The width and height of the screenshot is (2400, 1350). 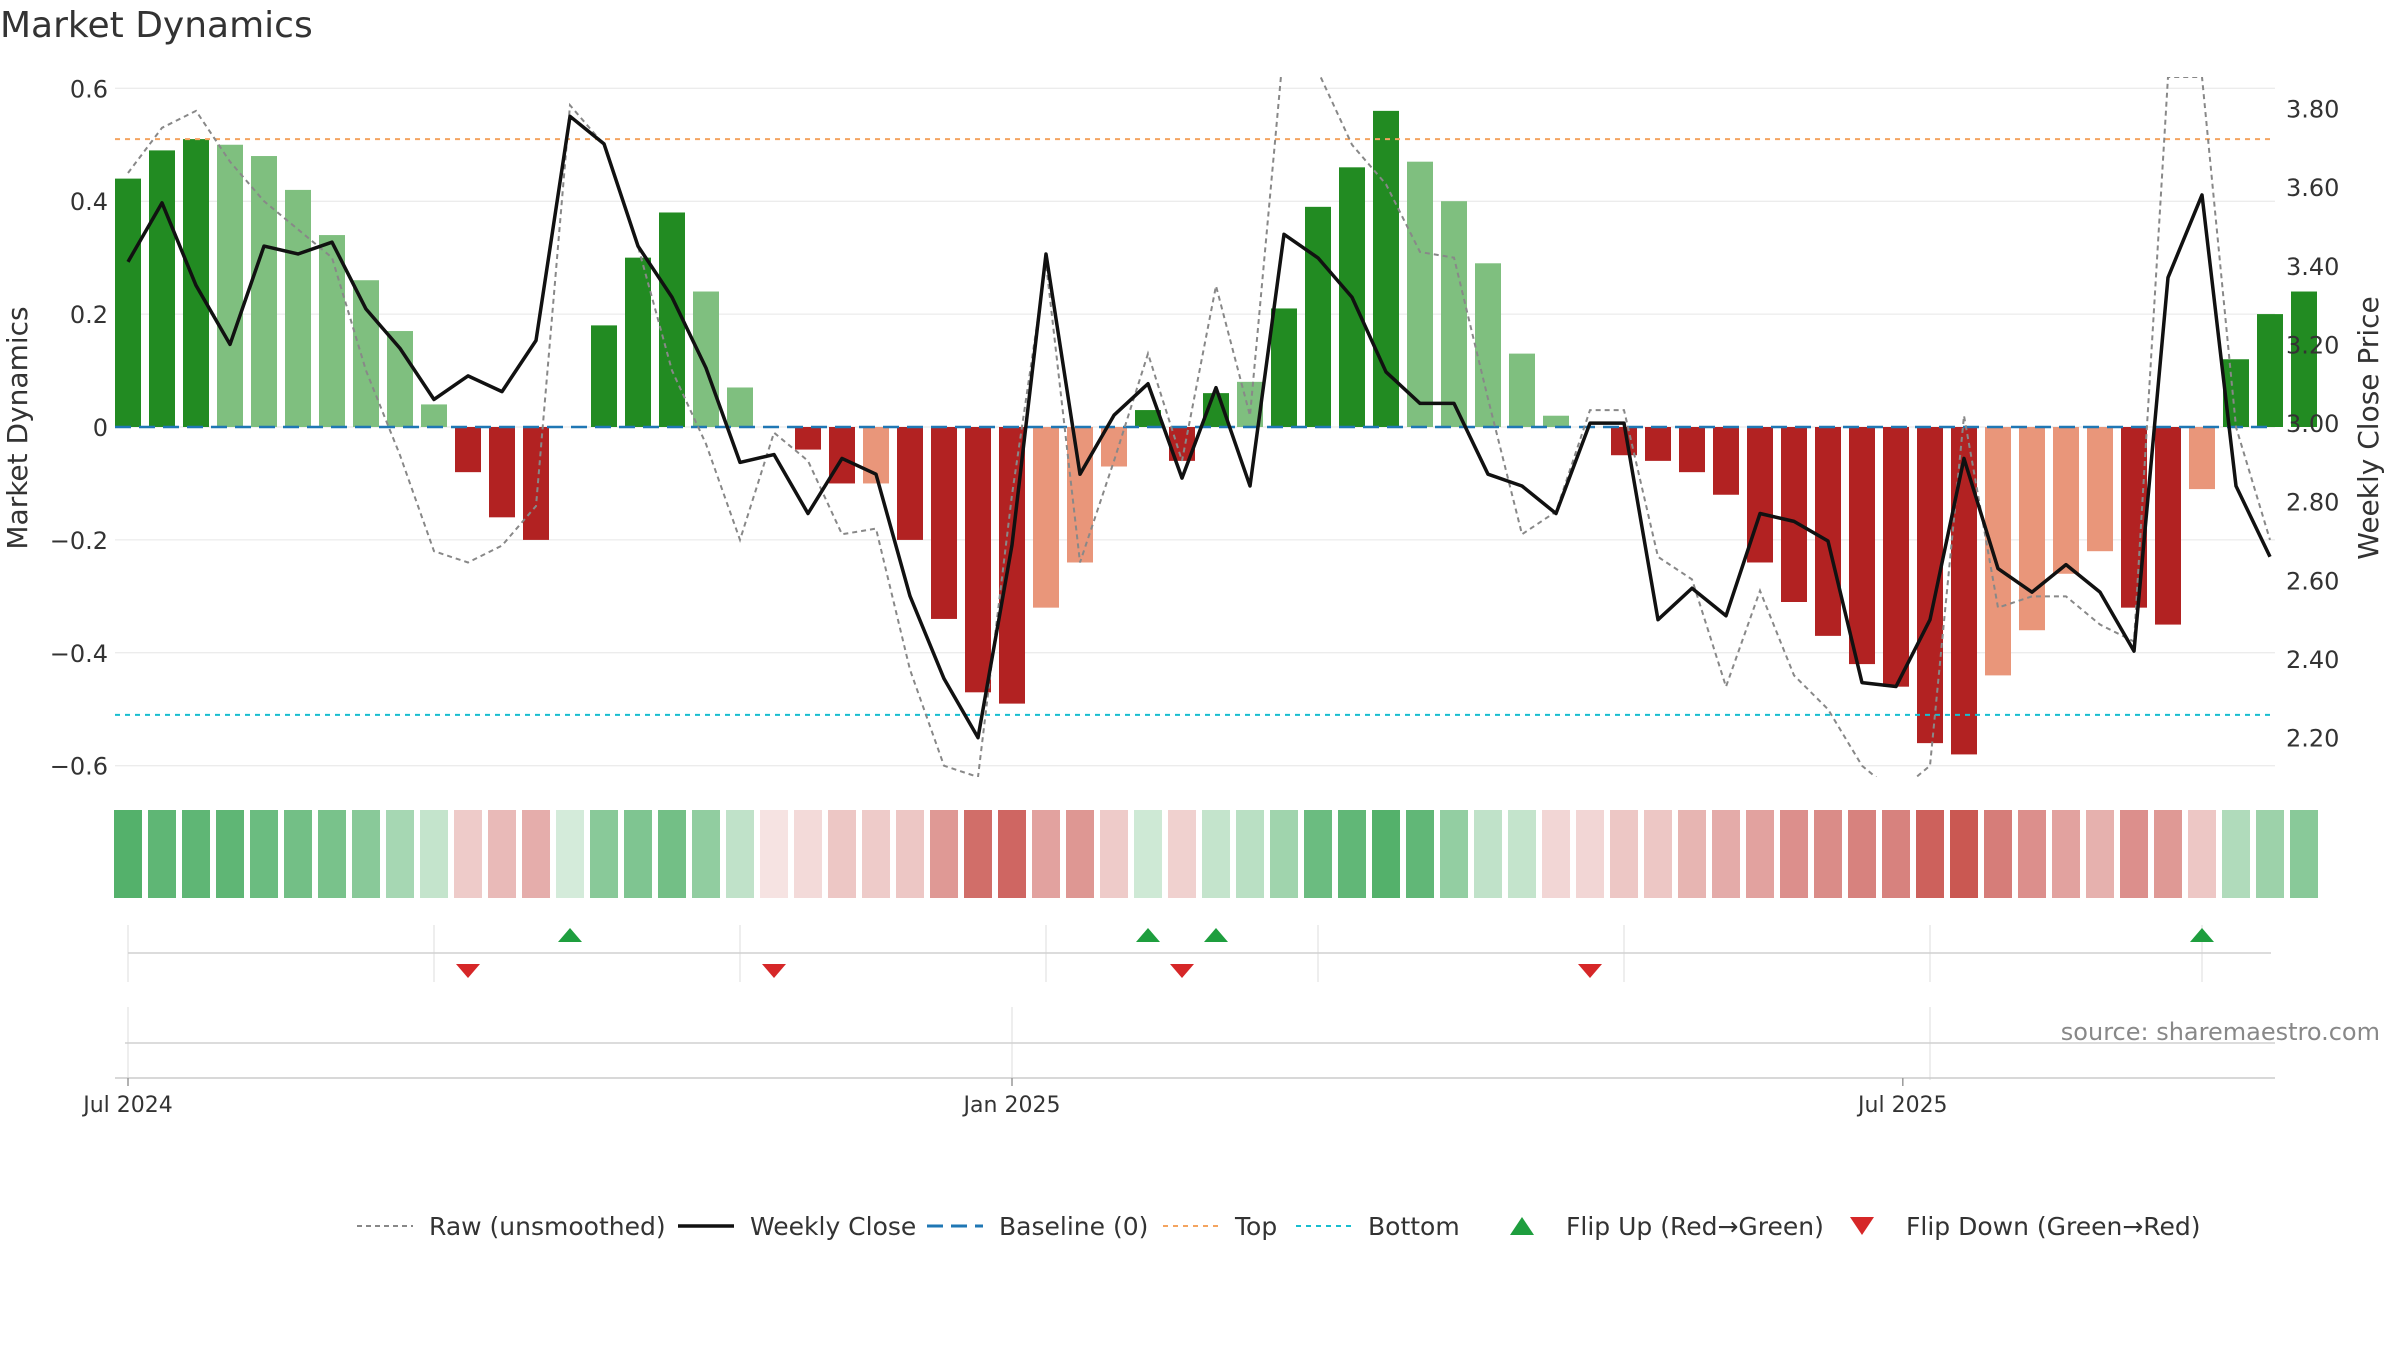 What do you see at coordinates (1073, 1226) in the screenshot?
I see `legend-label: Baseline (0)` at bounding box center [1073, 1226].